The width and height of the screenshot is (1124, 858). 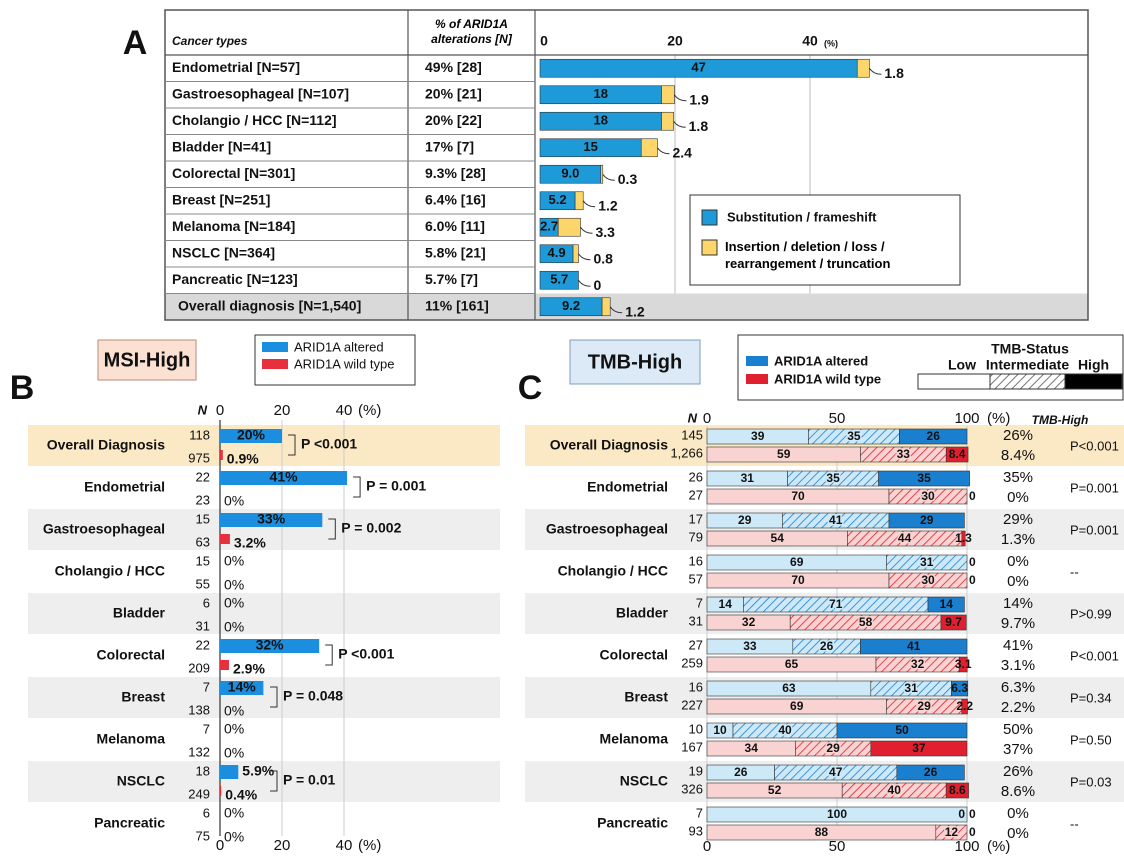 What do you see at coordinates (606, 232) in the screenshot?
I see `bar-value-label: 3.3` at bounding box center [606, 232].